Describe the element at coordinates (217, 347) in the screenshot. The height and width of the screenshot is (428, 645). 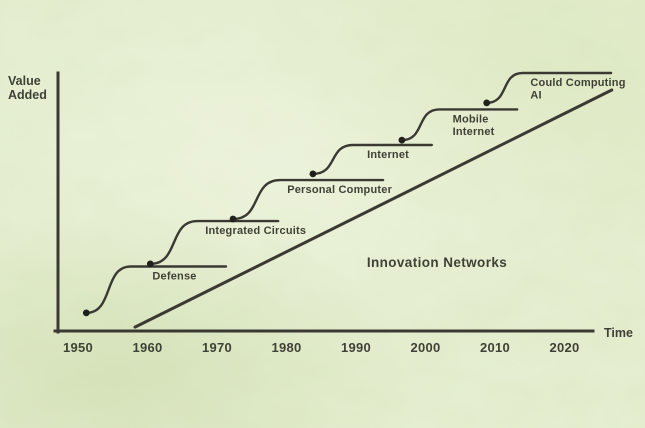
I see `x-tick-label: 1970` at that location.